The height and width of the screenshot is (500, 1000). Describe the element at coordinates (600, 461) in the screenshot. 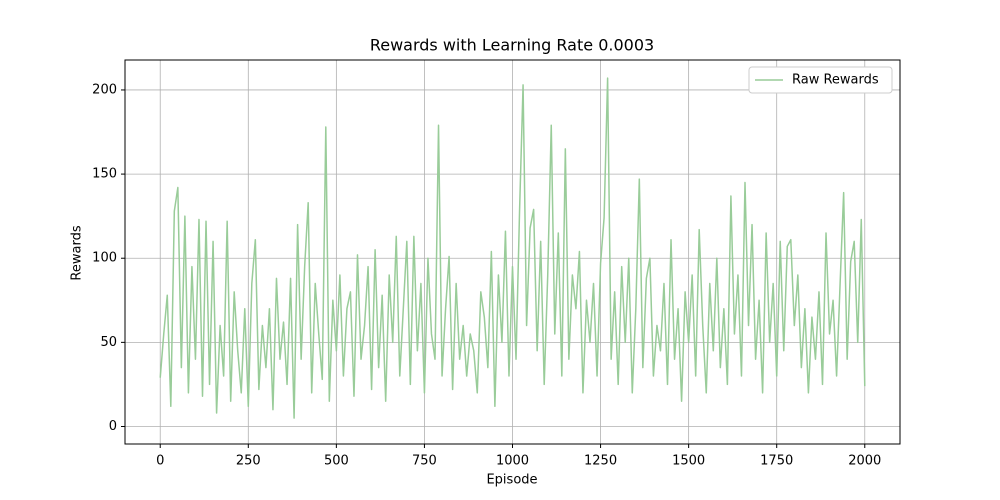

I see `x-tick-label: 1250` at that location.